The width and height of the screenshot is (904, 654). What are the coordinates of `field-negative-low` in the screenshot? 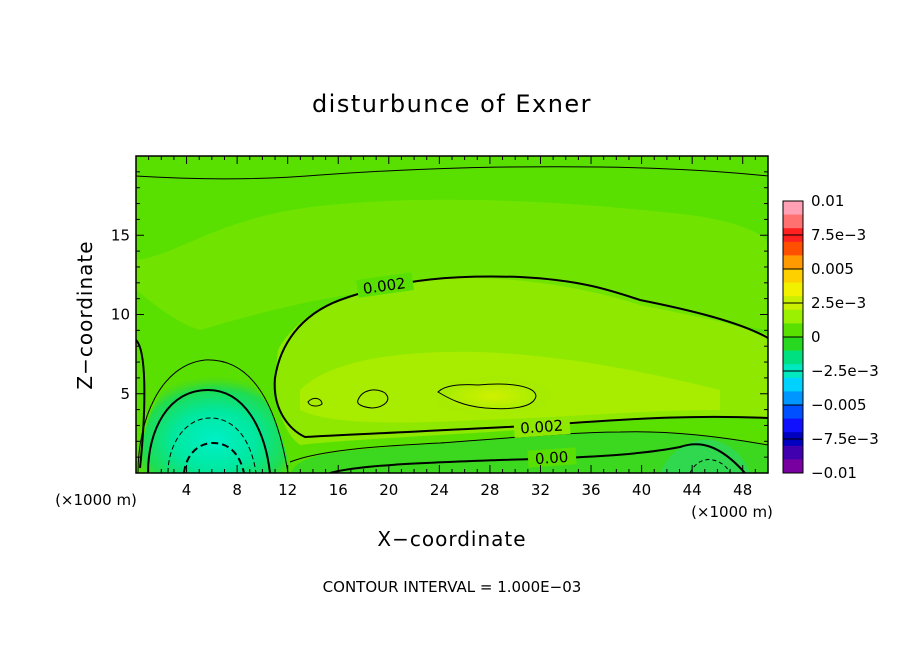 It's located at (215, 419).